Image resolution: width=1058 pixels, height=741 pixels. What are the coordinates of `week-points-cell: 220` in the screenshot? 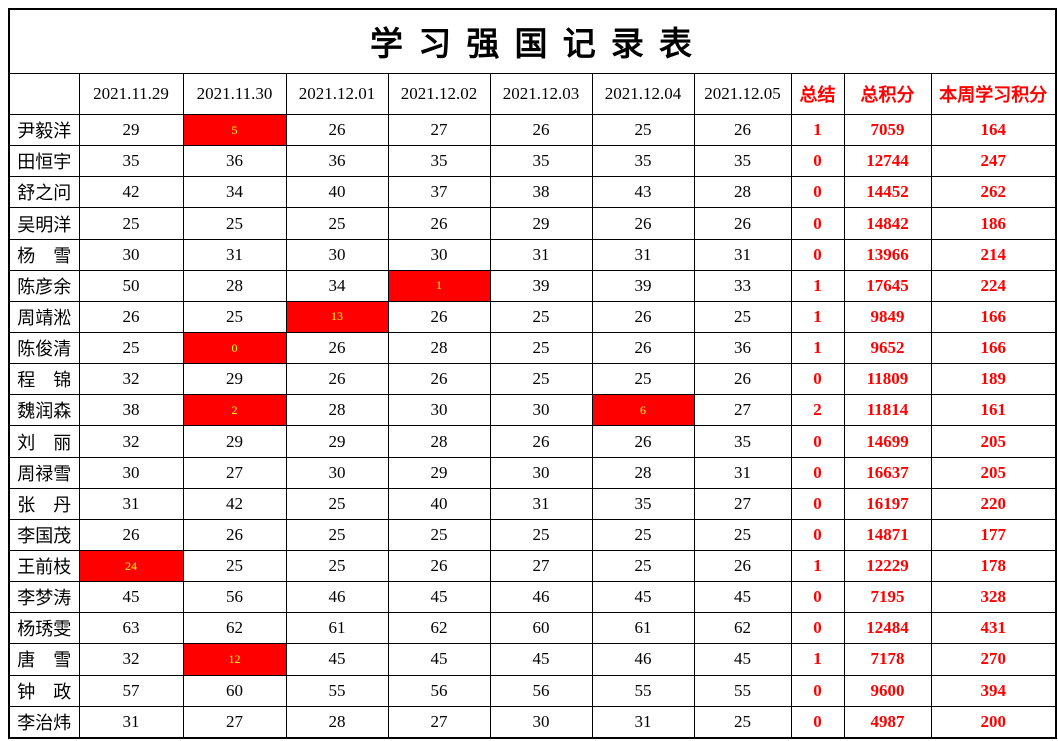 It's located at (993, 503).